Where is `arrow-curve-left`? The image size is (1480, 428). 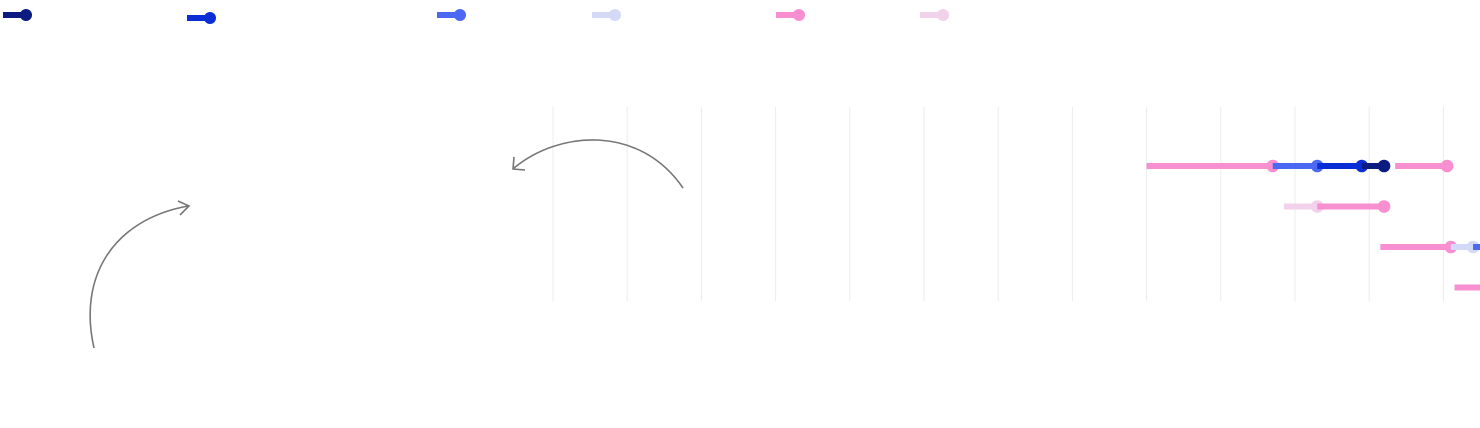 arrow-curve-left is located at coordinates (598, 164).